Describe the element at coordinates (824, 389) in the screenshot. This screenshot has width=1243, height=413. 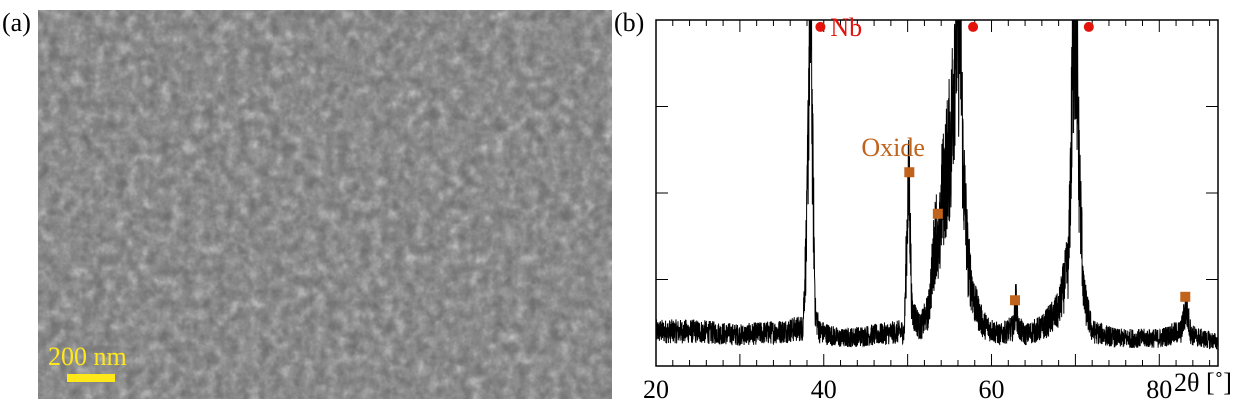
I see `x-tick-label: 40` at that location.